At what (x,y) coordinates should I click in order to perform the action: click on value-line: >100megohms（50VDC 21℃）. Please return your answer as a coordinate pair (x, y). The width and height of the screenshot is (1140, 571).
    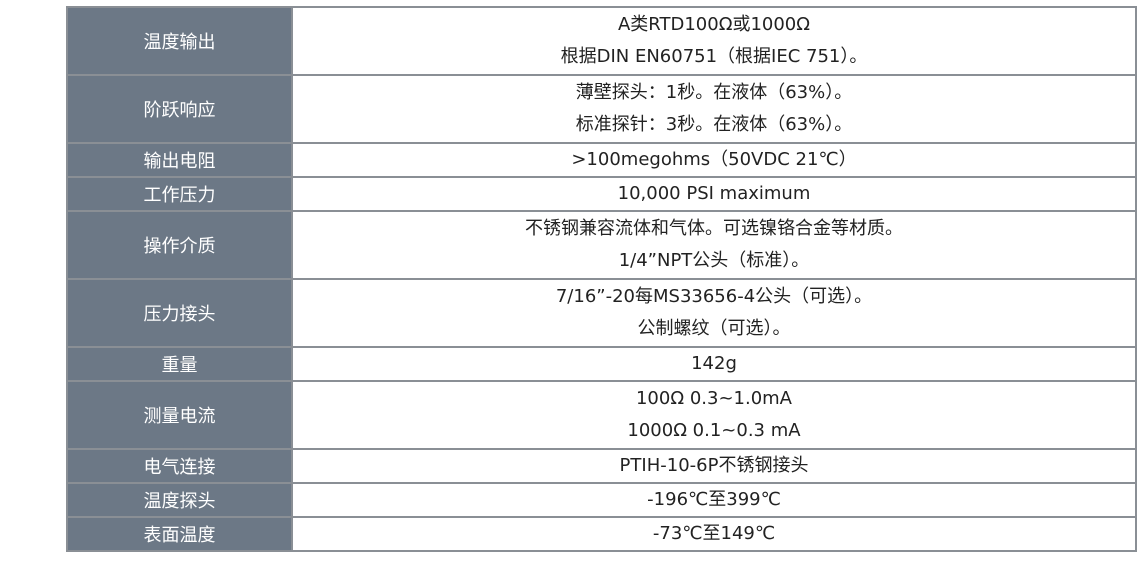
    Looking at the image, I should click on (714, 159).